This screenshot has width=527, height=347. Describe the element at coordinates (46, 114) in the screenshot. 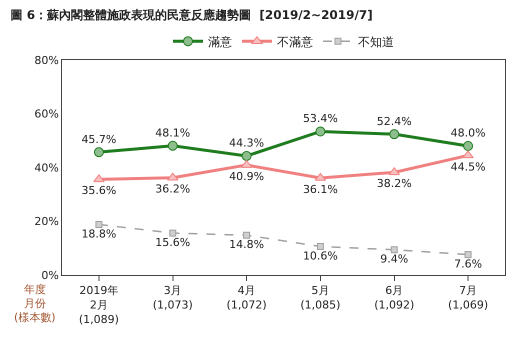

I see `y-tick-label: 60%` at that location.